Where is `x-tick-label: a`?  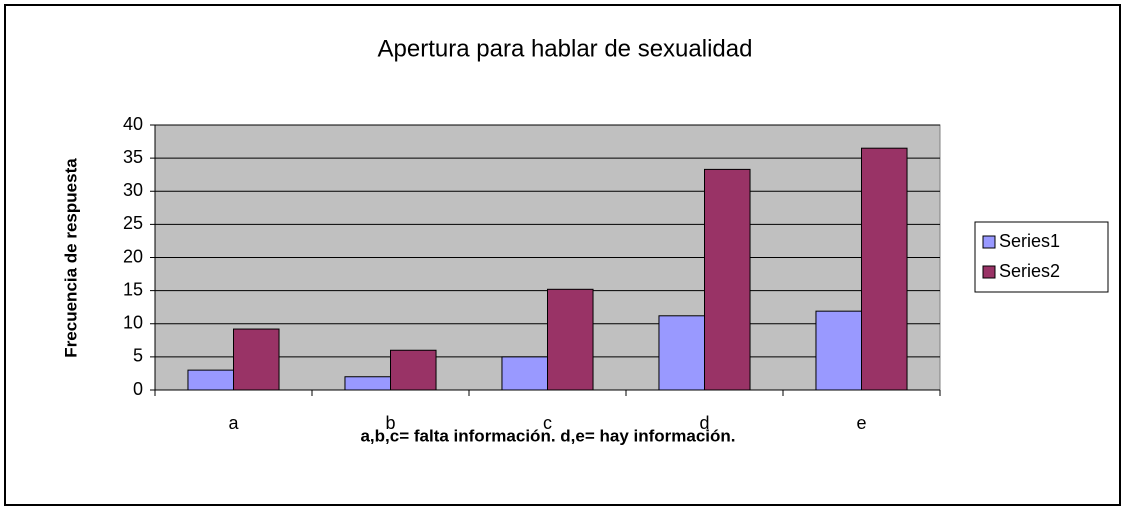
x-tick-label: a is located at coordinates (233, 423).